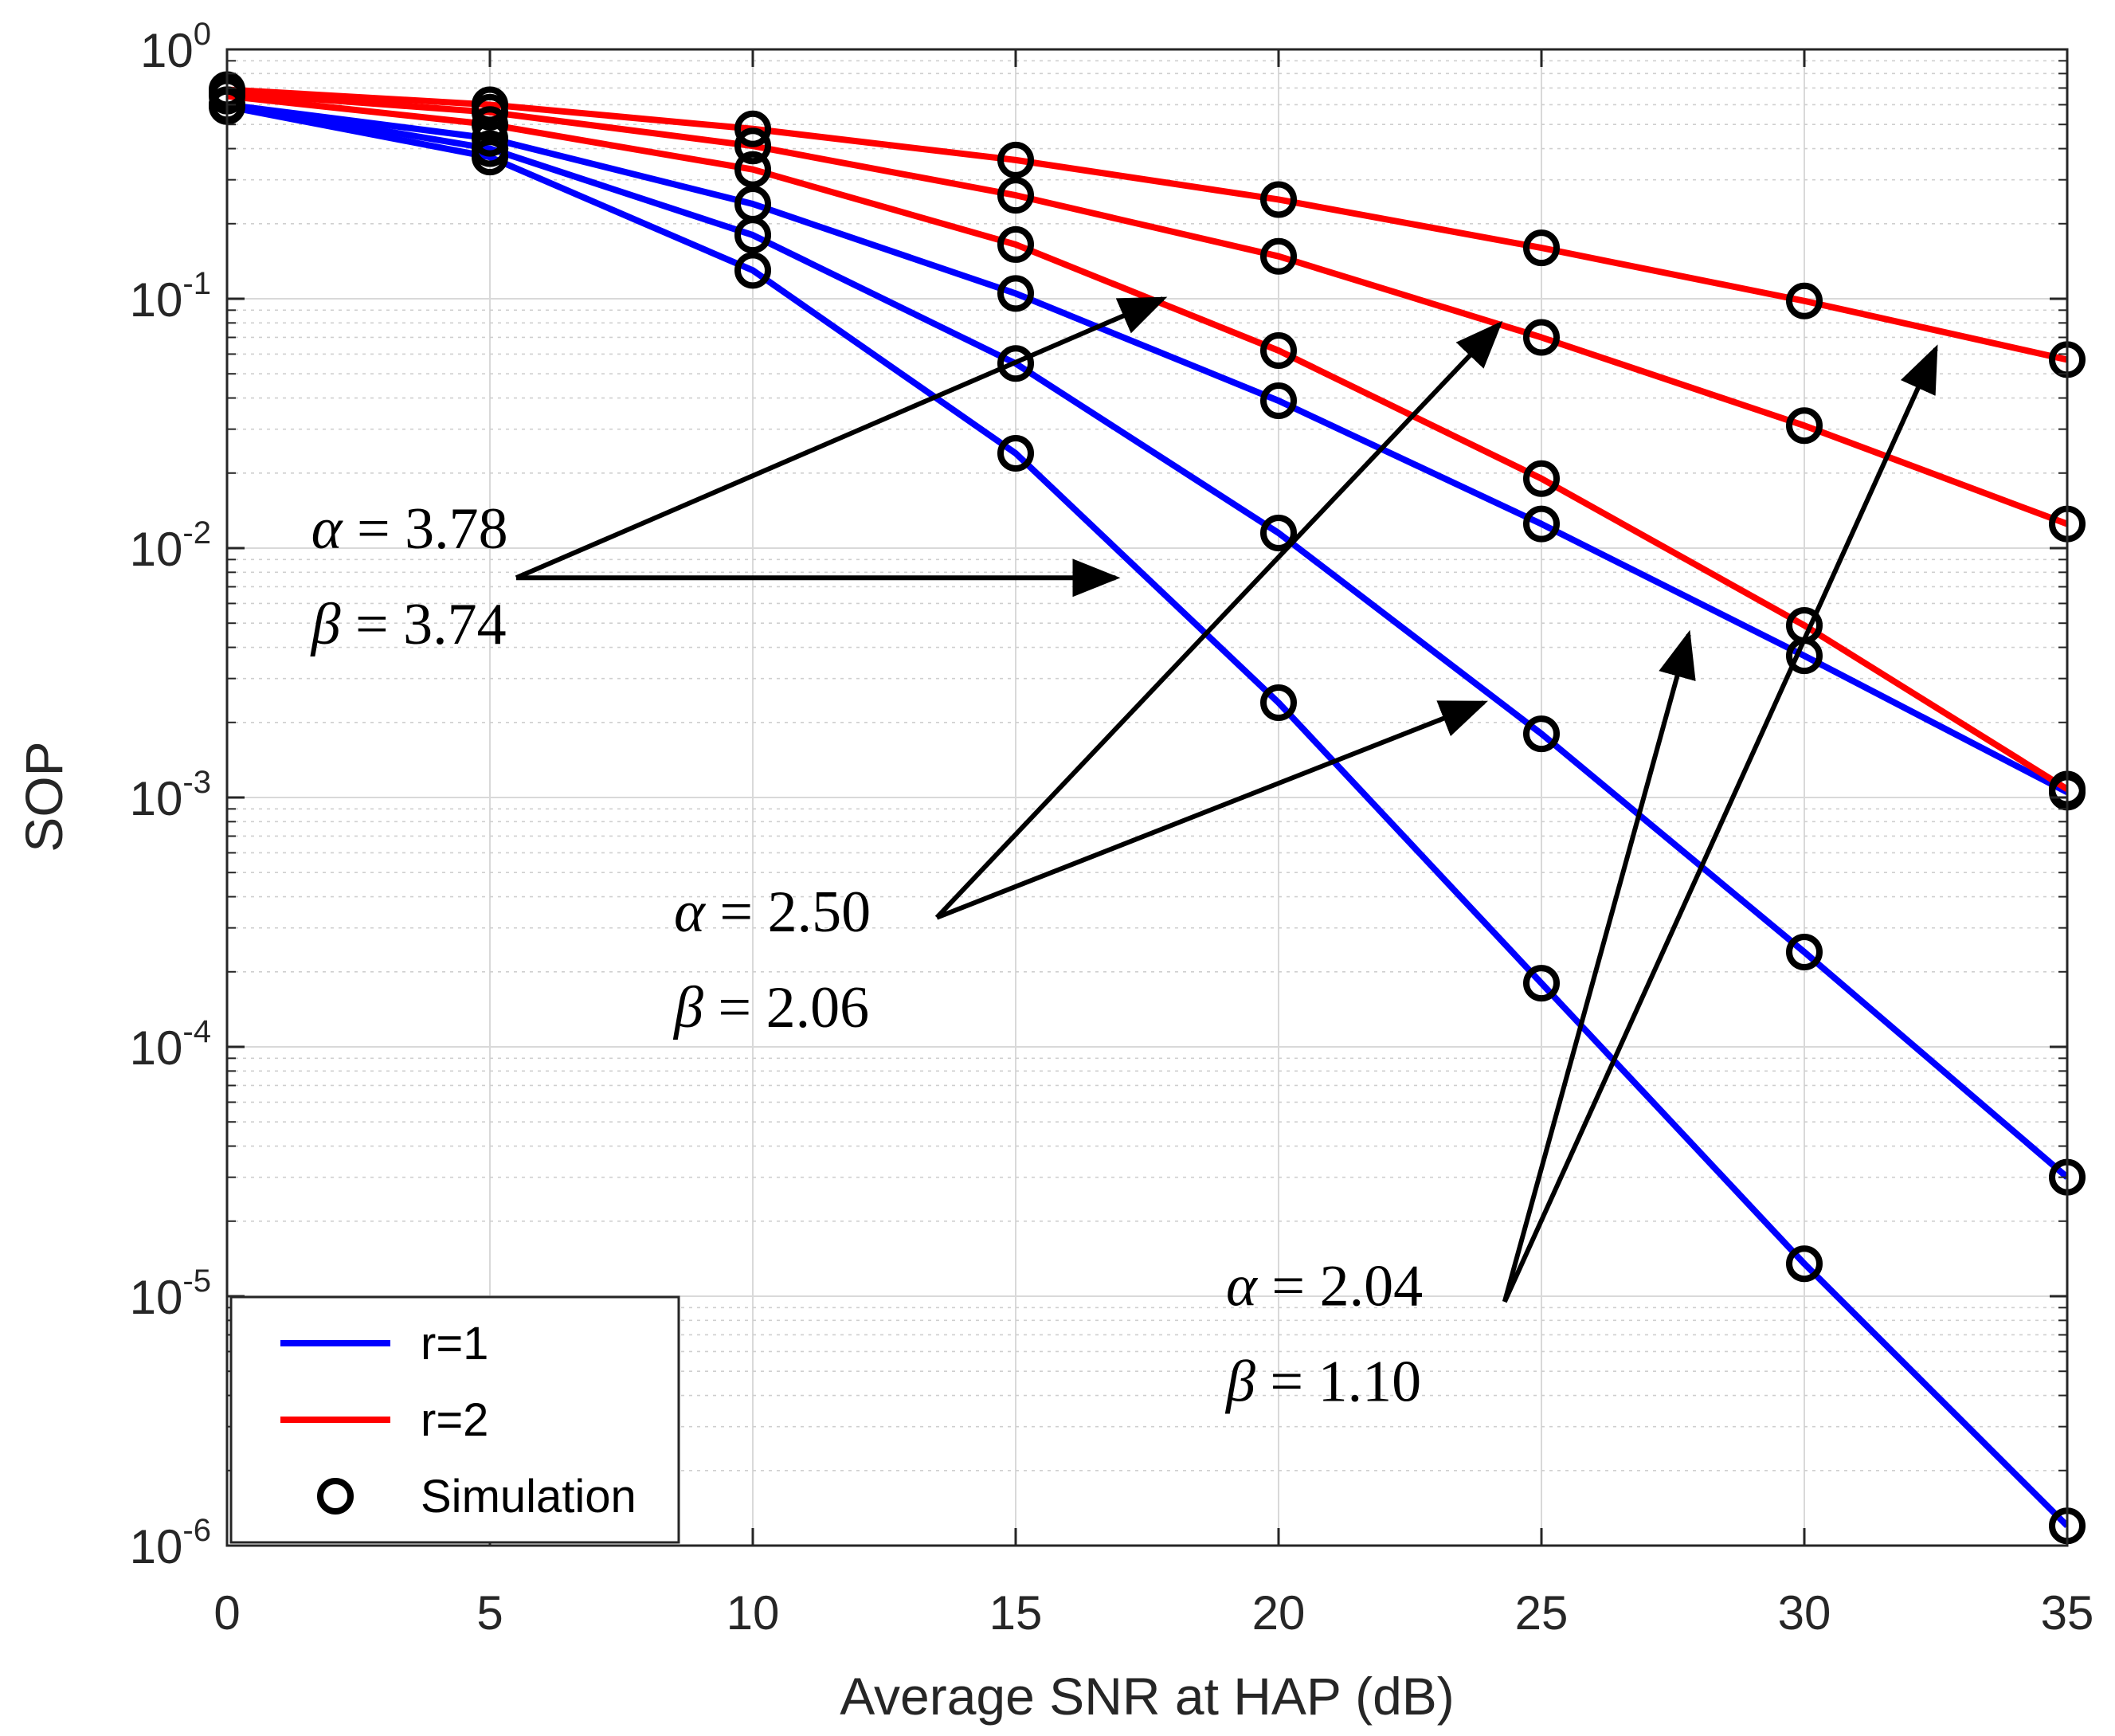 The width and height of the screenshot is (2115, 1736). I want to click on annotation-alpha: α = 2.04, so click(1324, 1286).